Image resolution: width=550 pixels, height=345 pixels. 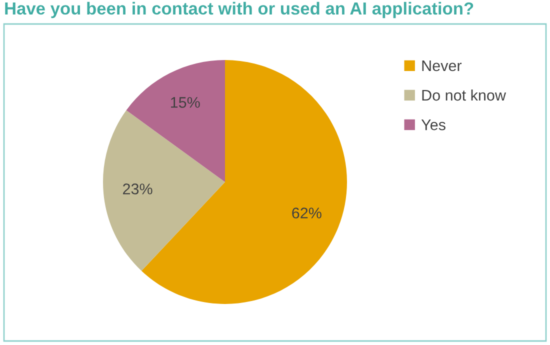 I want to click on legend-label: Never, so click(x=442, y=66).